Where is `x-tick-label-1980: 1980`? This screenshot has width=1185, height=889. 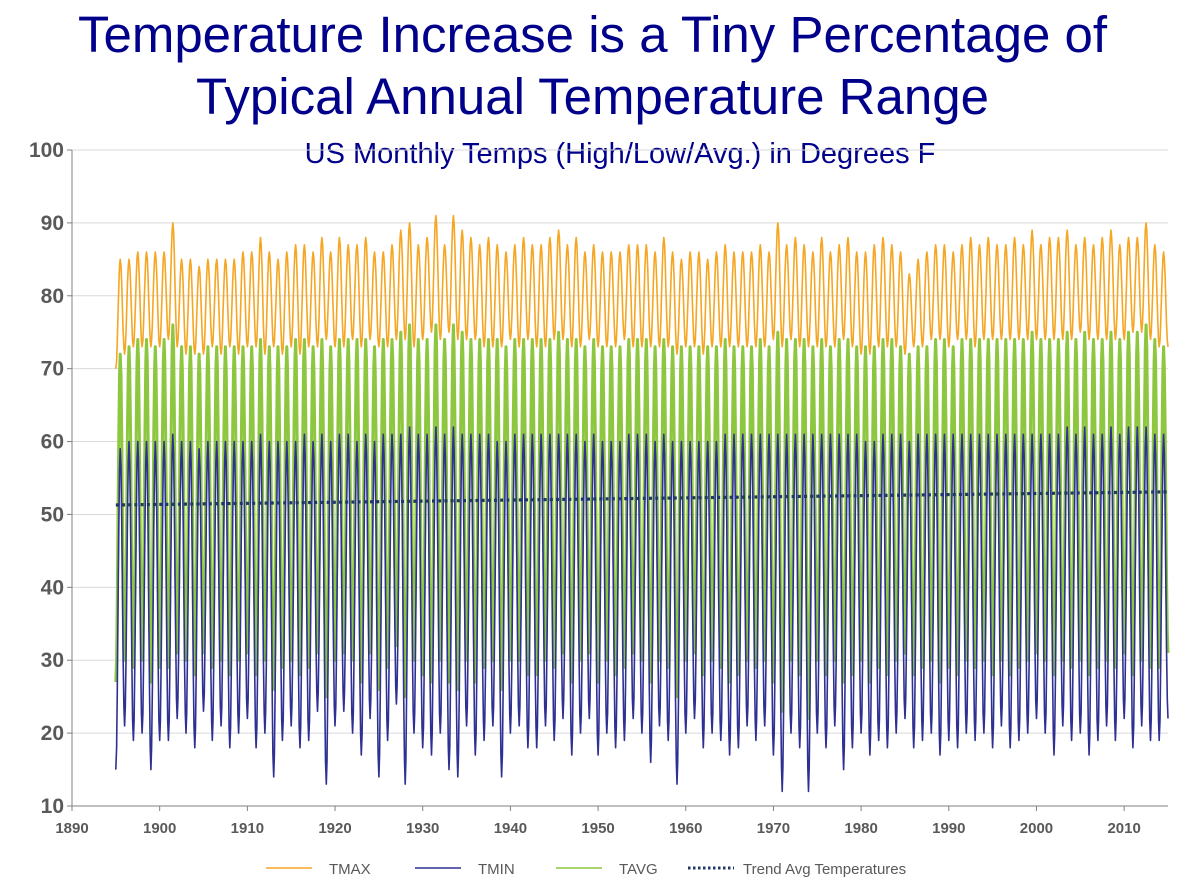
x-tick-label-1980: 1980 is located at coordinates (860, 828).